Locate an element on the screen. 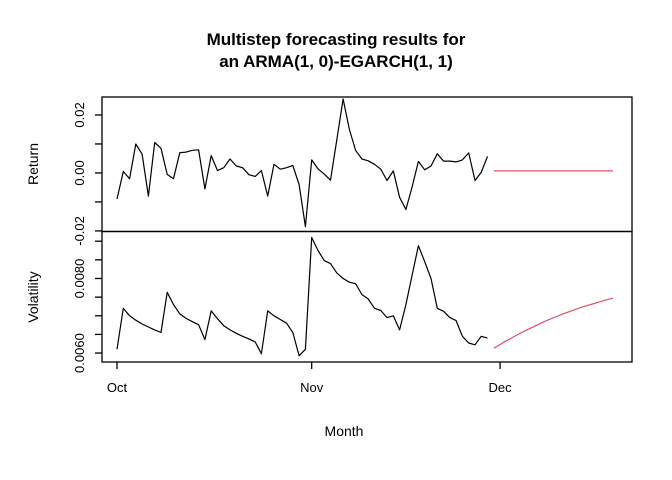  x-tick-label-oct: Oct is located at coordinates (117, 387).